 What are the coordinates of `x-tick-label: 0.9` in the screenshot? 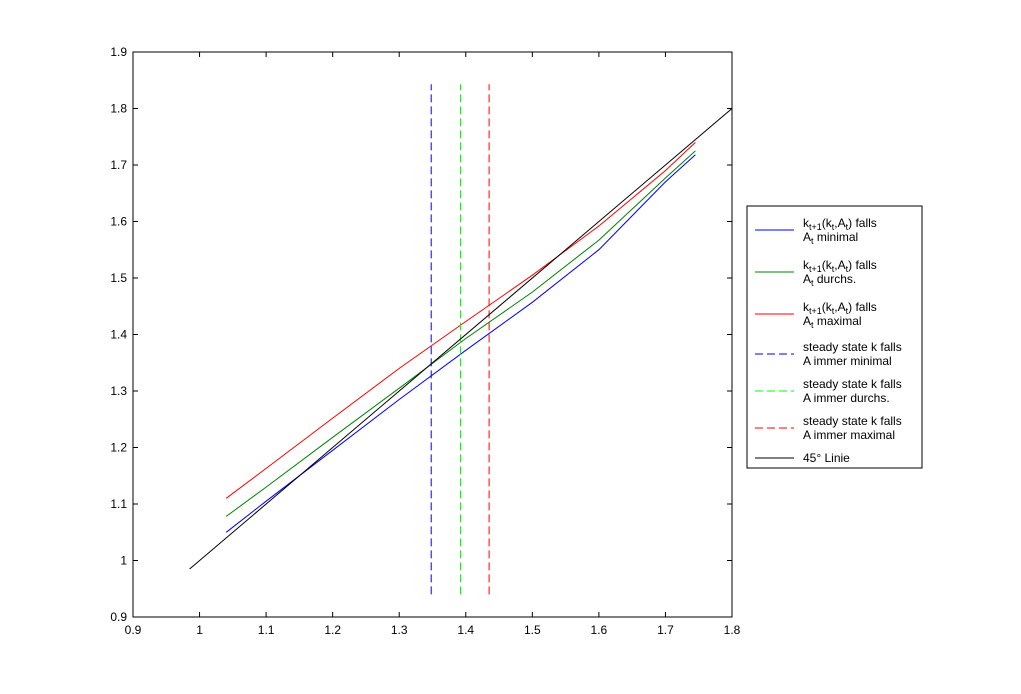 It's located at (133, 630).